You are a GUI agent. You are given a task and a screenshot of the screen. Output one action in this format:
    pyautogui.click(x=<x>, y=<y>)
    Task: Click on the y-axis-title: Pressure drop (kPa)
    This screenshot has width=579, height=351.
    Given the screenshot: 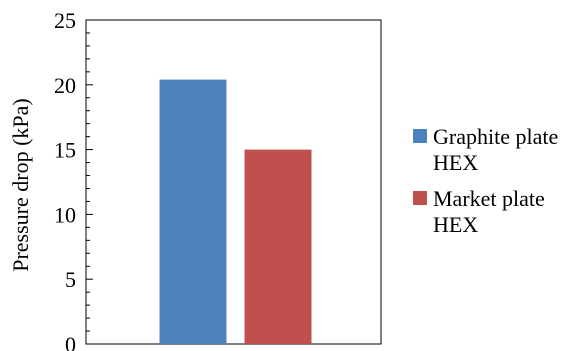 What is the action you would take?
    pyautogui.click(x=20, y=185)
    